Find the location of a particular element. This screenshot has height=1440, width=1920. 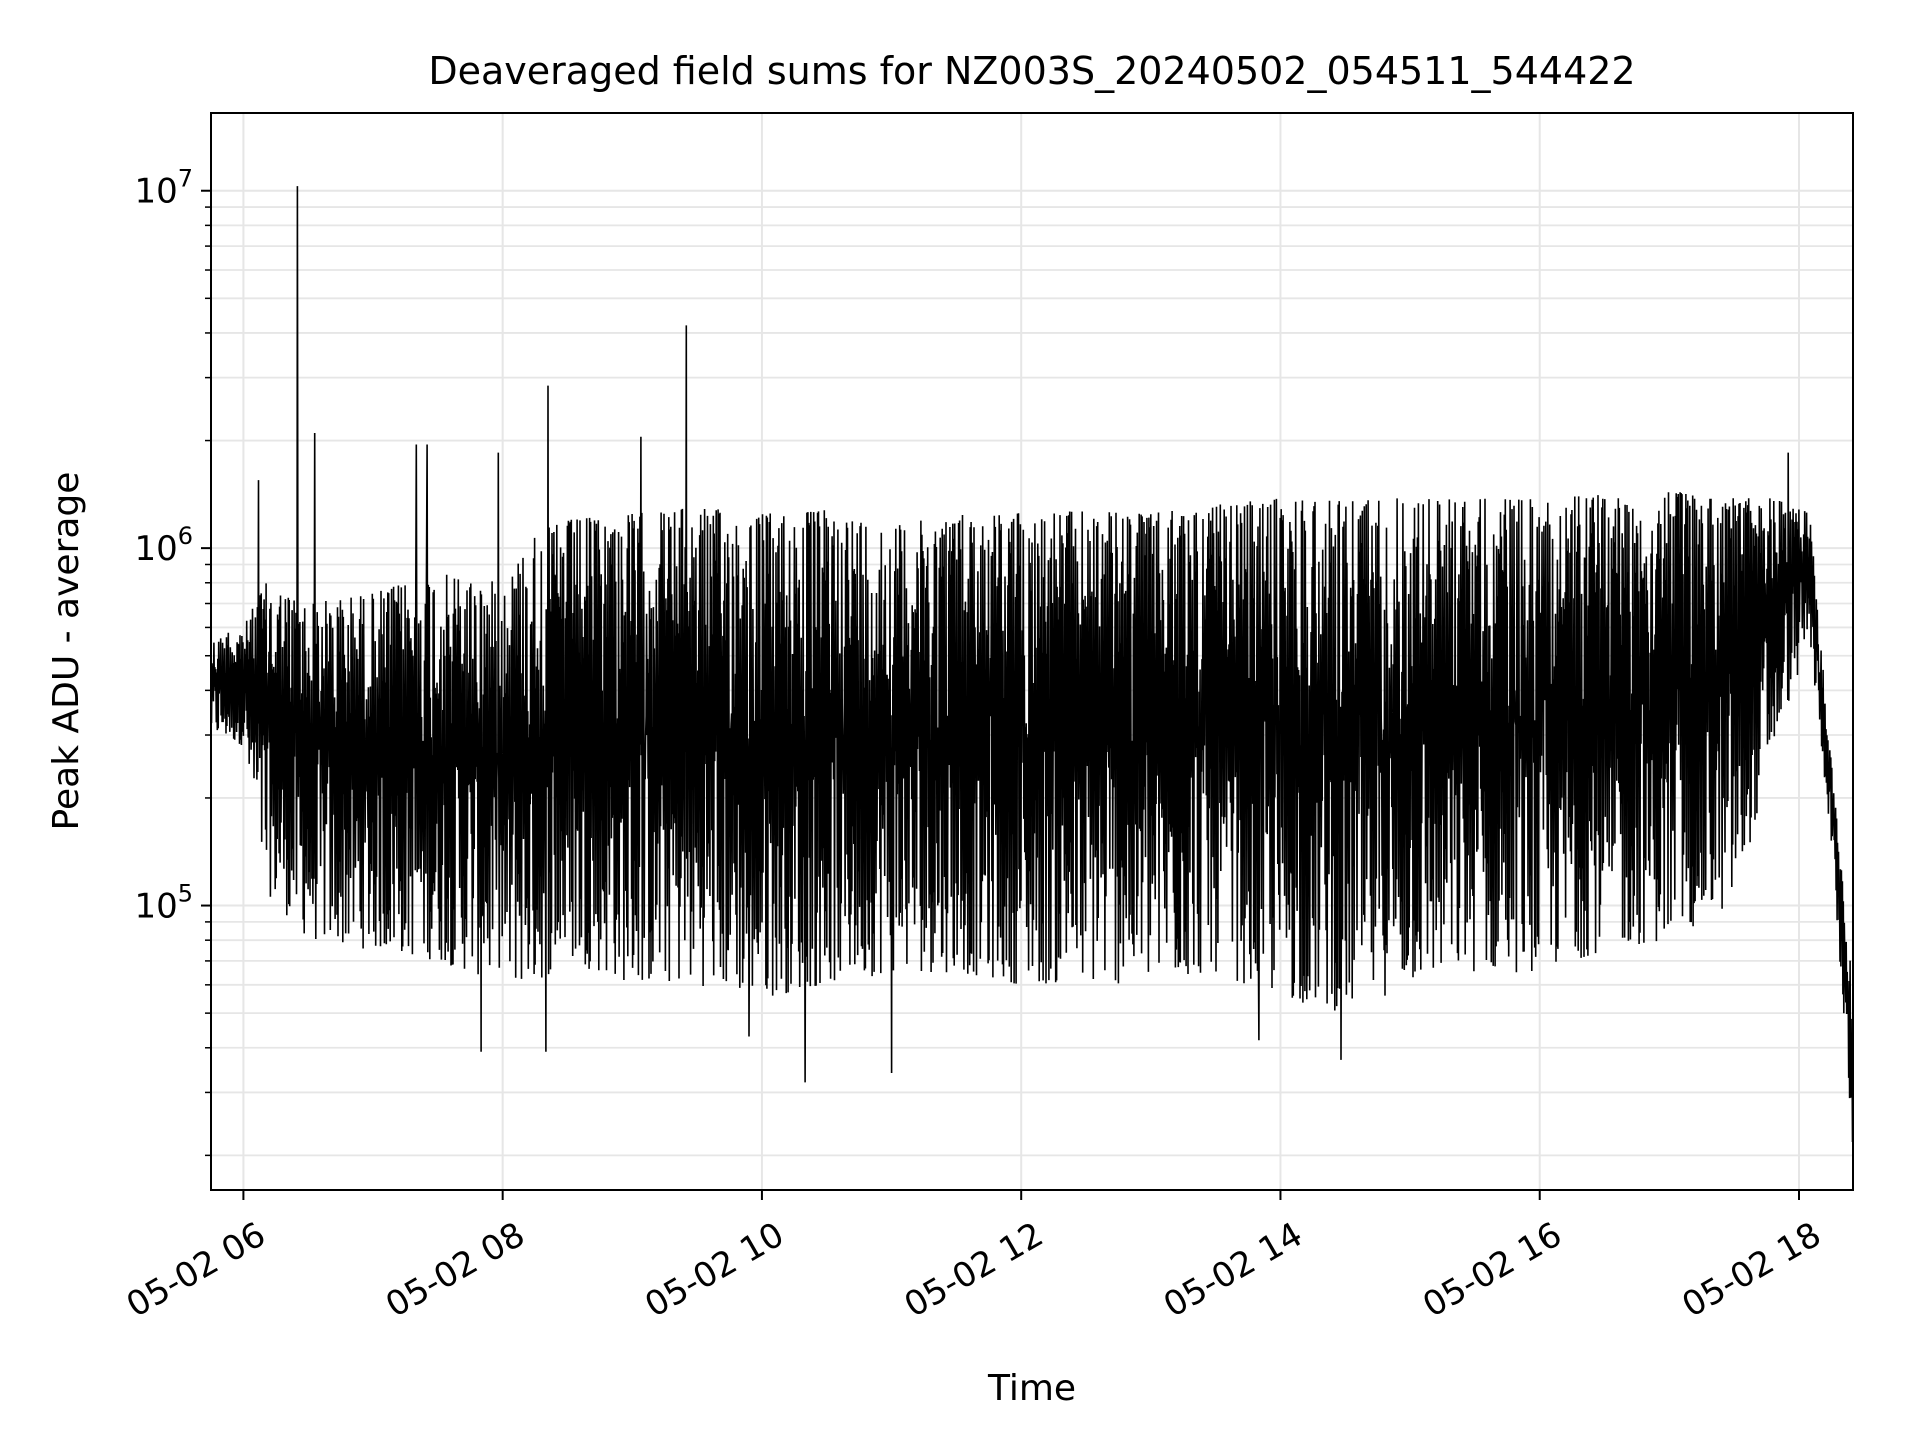

x-axis-label: Time is located at coordinates (1031, 1388).